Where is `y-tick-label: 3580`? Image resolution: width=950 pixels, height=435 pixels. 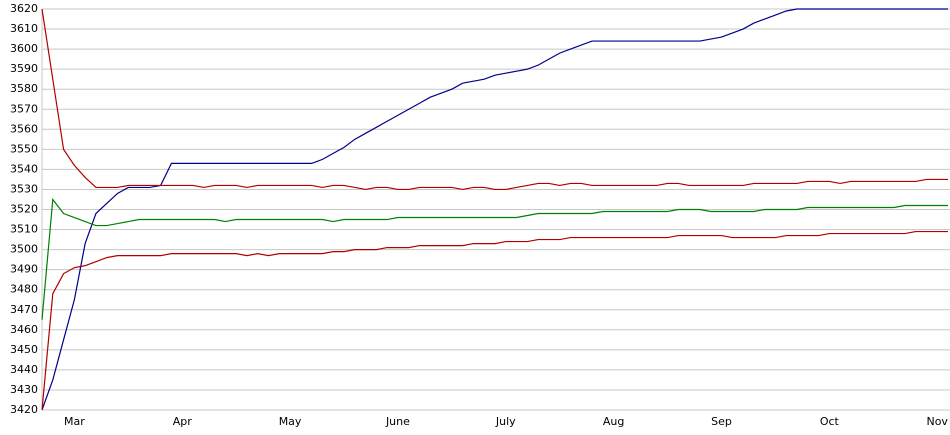
y-tick-label: 3580 is located at coordinates (24, 88).